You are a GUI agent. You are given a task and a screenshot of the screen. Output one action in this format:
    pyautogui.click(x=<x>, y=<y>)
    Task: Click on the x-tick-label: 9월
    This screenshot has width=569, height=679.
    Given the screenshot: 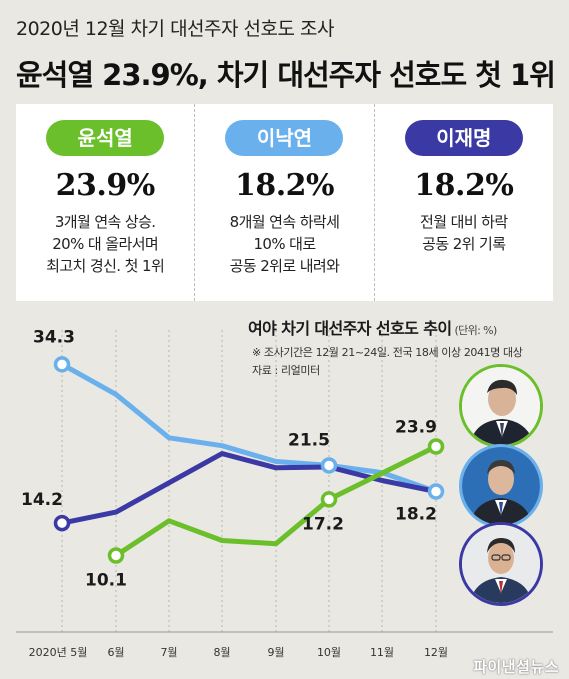 What is the action you would take?
    pyautogui.click(x=275, y=652)
    